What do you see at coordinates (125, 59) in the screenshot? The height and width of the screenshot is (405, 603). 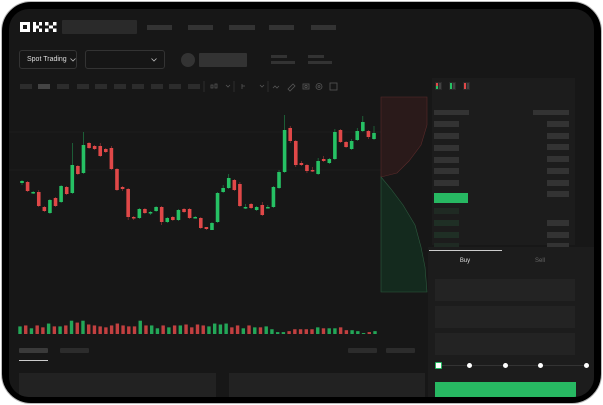 I see `pair-dropdown` at bounding box center [125, 59].